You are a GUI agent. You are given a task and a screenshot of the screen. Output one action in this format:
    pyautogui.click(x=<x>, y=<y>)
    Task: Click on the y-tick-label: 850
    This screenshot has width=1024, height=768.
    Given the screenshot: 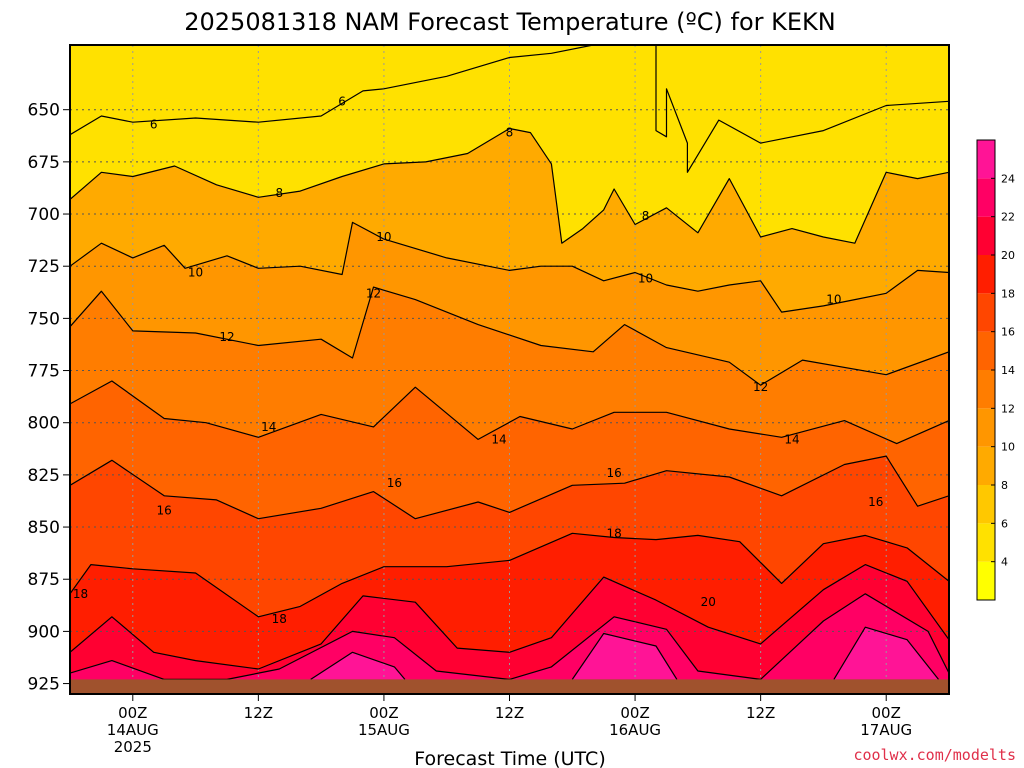 What is the action you would take?
    pyautogui.click(x=44, y=528)
    